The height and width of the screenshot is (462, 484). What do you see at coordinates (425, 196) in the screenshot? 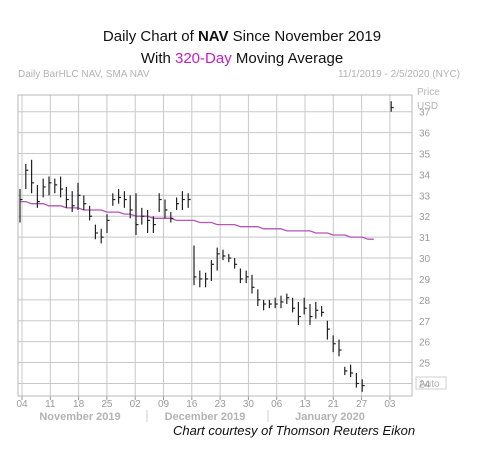
I see `y-tick-label: 33` at bounding box center [425, 196].